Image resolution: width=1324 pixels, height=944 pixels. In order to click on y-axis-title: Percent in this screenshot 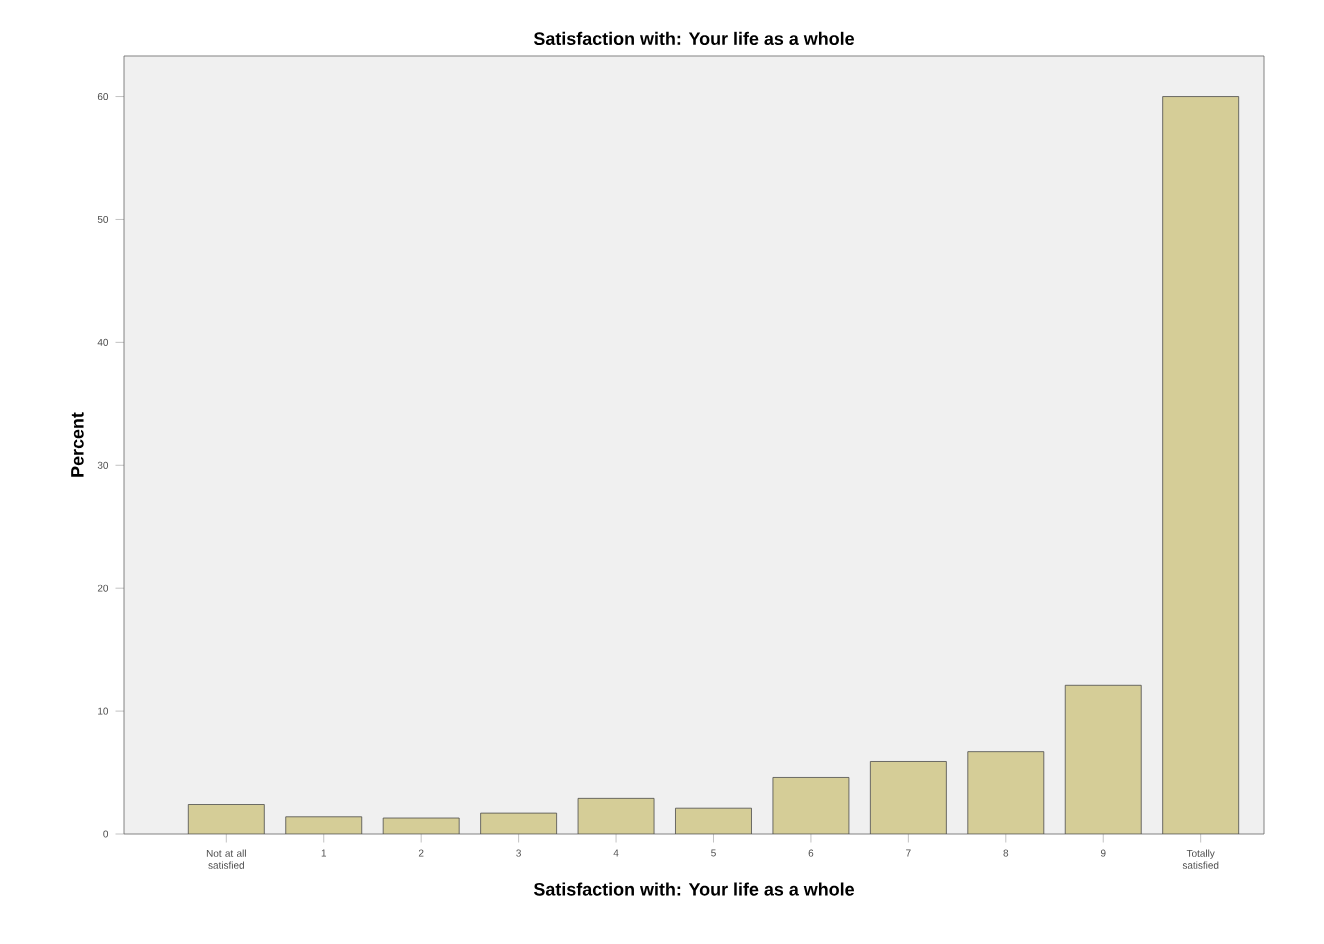, I will do `click(77, 444)`.